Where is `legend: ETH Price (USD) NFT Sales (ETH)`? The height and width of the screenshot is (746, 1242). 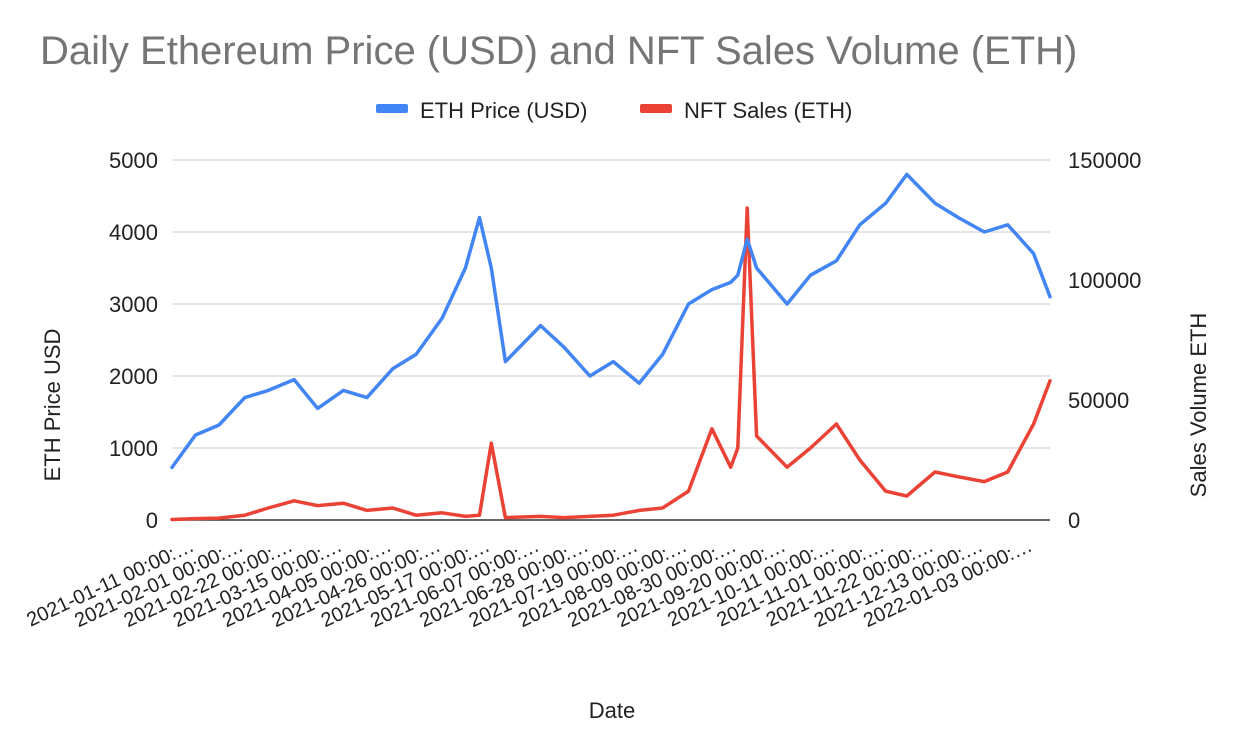 legend: ETH Price (USD) NFT Sales (ETH) is located at coordinates (614, 110).